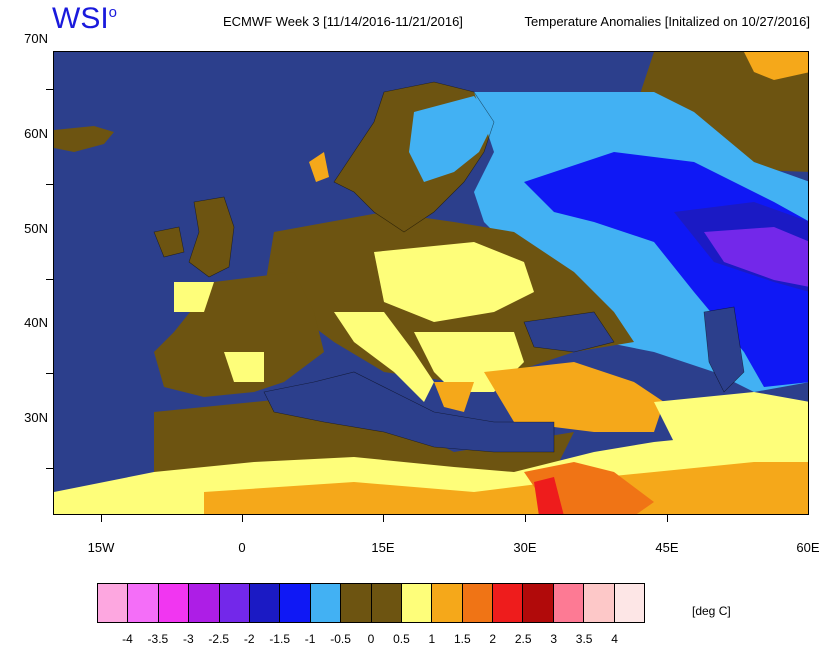 The width and height of the screenshot is (832, 650). I want to click on colorbar-label: 3, so click(553, 639).